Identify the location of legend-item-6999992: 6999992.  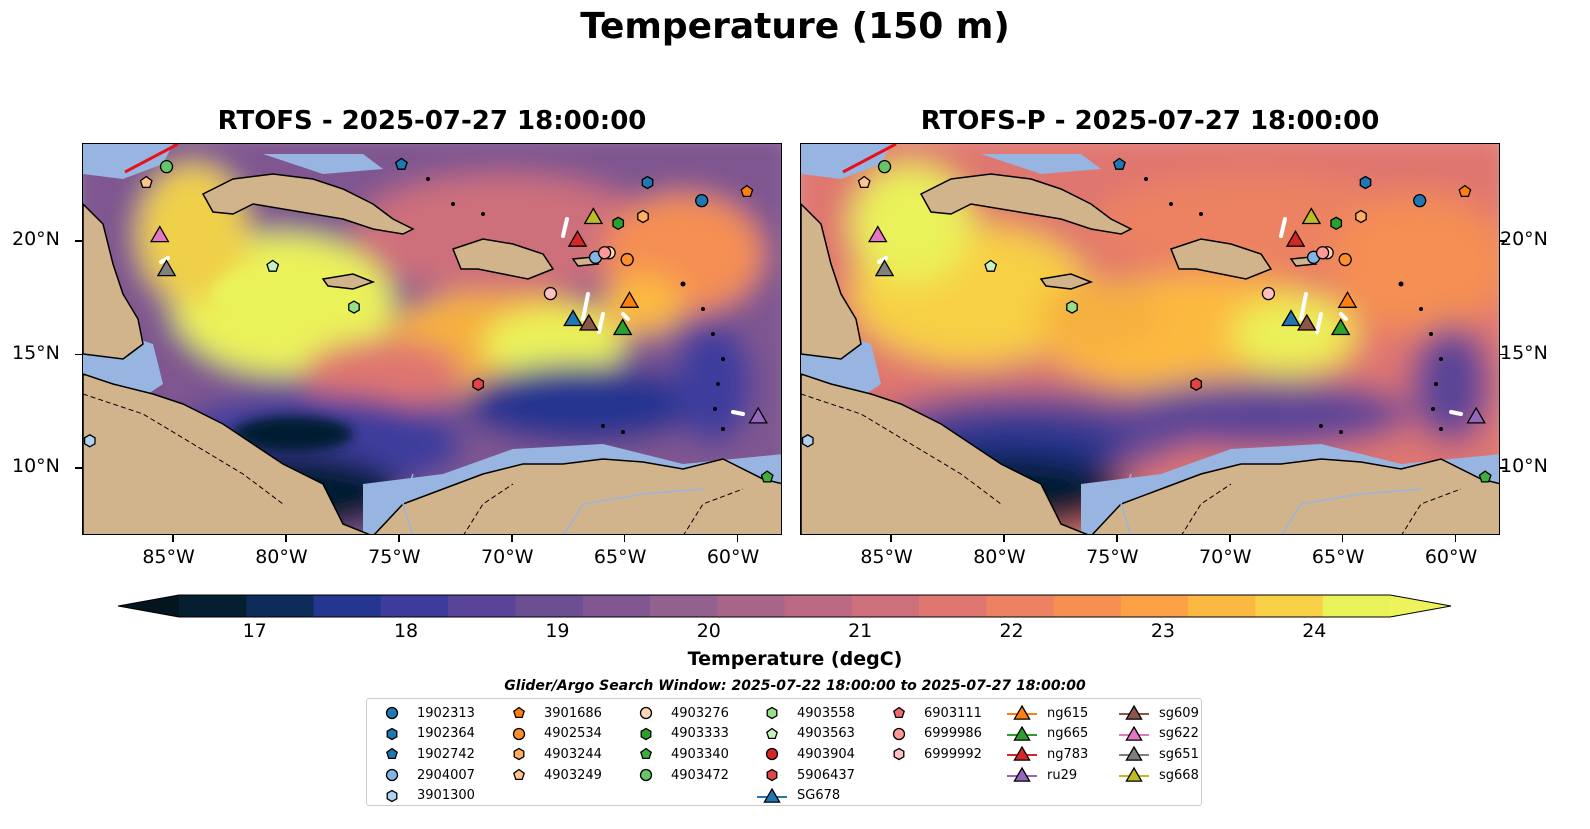
(932, 754).